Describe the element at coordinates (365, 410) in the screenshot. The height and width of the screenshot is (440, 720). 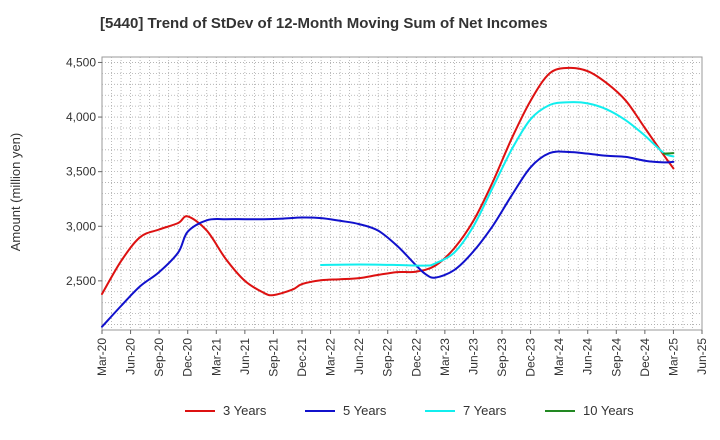
I see `legend-label: 5 Years` at that location.